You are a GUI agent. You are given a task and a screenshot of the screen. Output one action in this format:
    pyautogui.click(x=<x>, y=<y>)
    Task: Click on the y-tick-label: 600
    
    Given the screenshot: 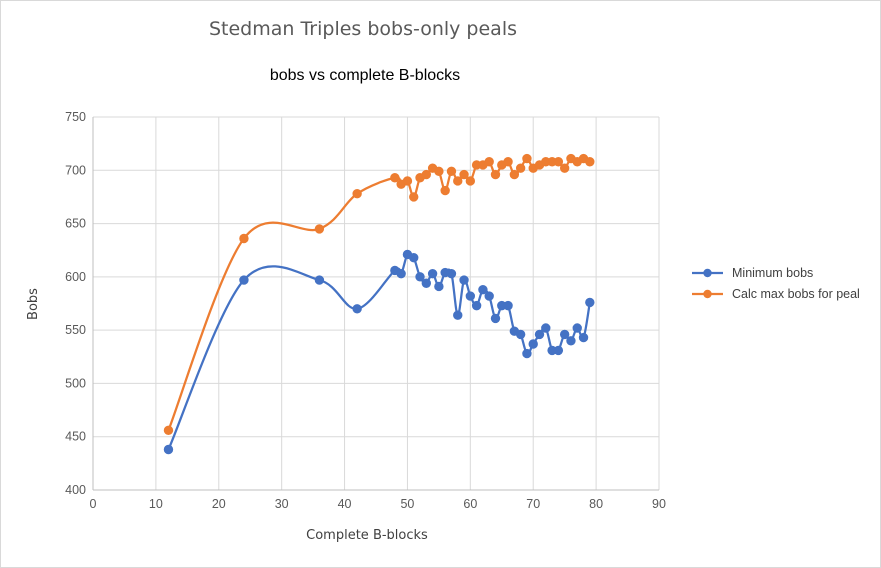 What is the action you would take?
    pyautogui.click(x=75, y=277)
    